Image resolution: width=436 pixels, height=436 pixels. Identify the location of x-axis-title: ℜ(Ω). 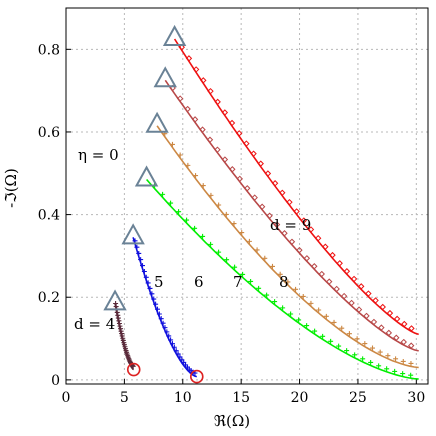
(232, 421).